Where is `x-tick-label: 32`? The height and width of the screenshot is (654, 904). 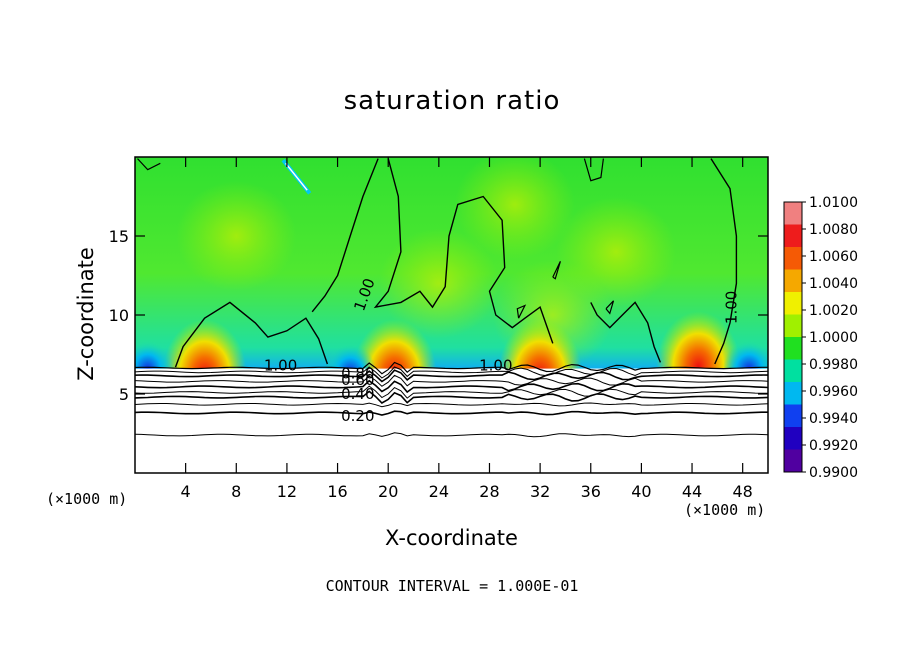
x-tick-label: 32 is located at coordinates (540, 491).